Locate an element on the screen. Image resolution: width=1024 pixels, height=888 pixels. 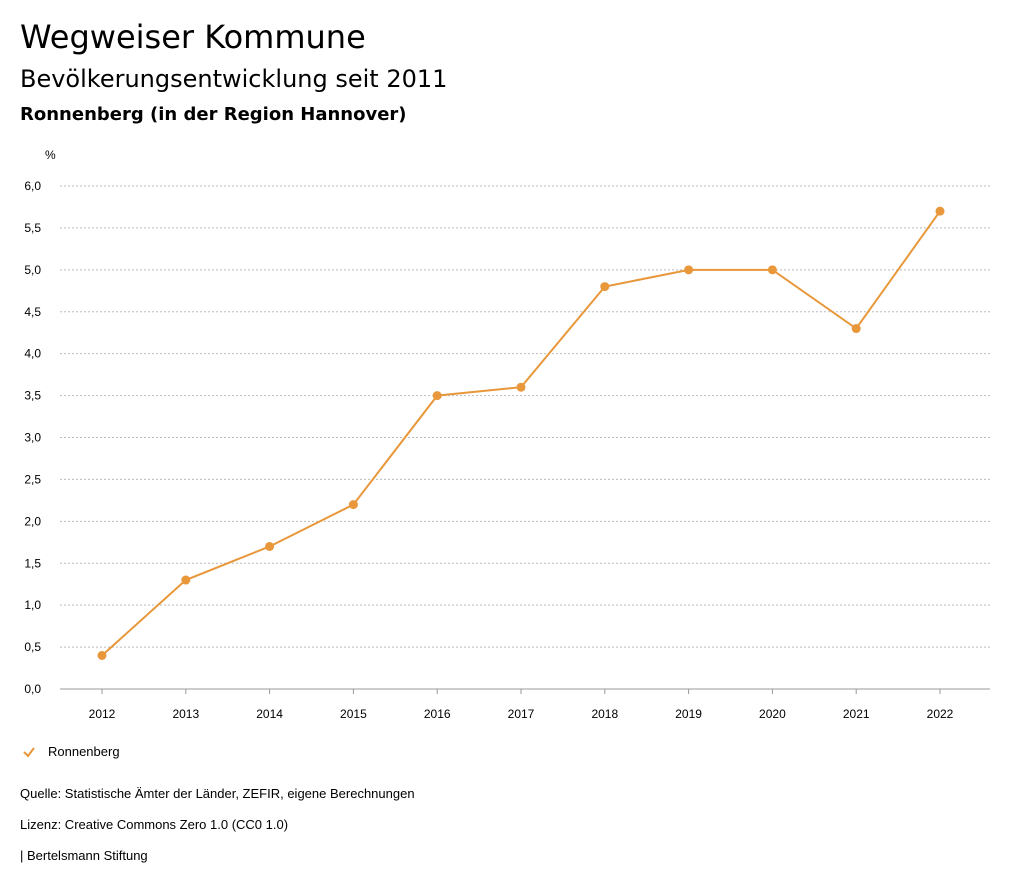
y-tick-label: 0,5 is located at coordinates (32, 647).